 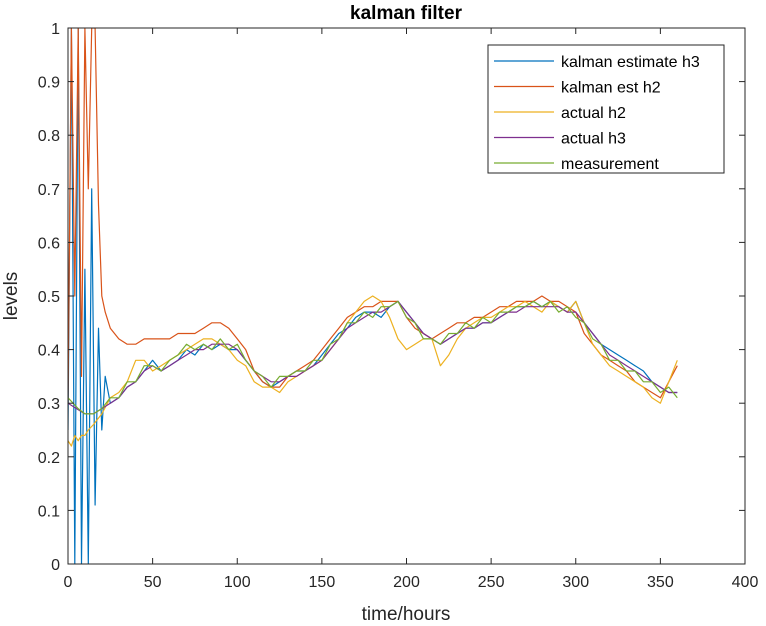 I want to click on x-tick-label: 250, so click(x=491, y=582).